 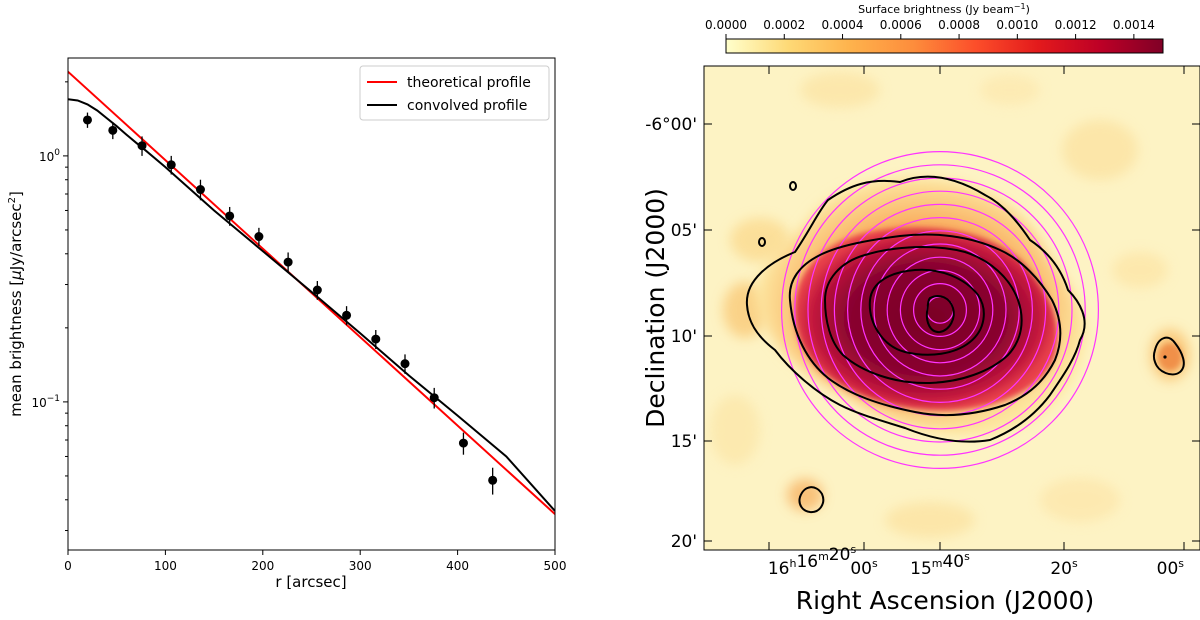 What do you see at coordinates (467, 106) in the screenshot?
I see `legend-label-convolved: convolved profile` at bounding box center [467, 106].